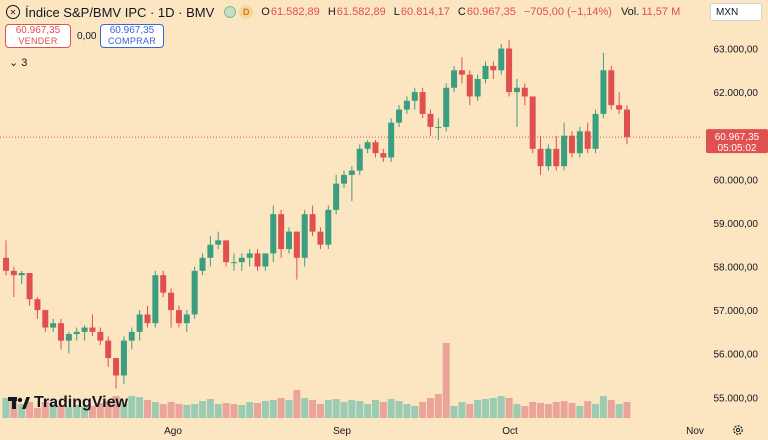 Image resolution: width=768 pixels, height=440 pixels. What do you see at coordinates (132, 41) in the screenshot?
I see `buy-label: COMPRAR` at bounding box center [132, 41].